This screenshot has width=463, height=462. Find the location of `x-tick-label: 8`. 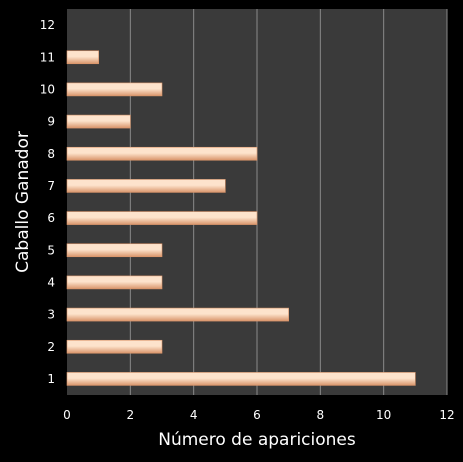

x-tick-label: 8 is located at coordinates (321, 415).